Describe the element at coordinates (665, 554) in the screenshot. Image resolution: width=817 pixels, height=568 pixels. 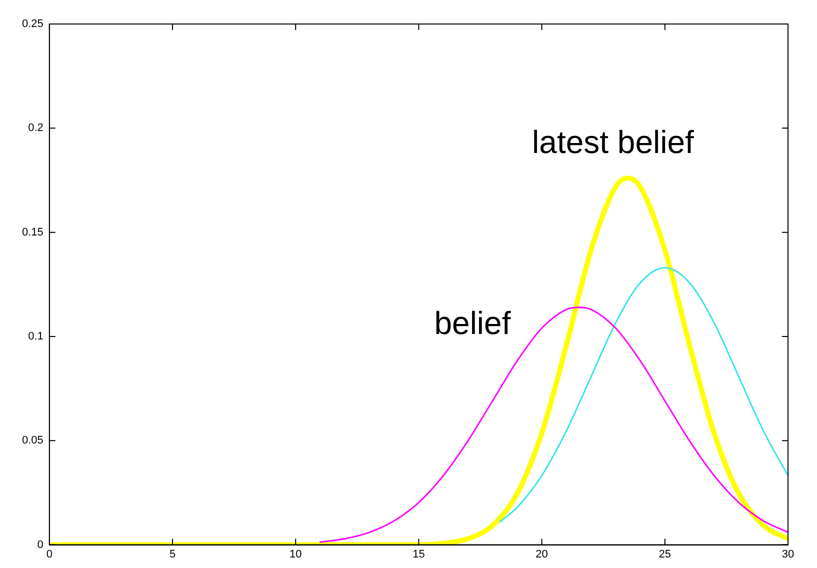
I see `x-tick-label: 25` at that location.